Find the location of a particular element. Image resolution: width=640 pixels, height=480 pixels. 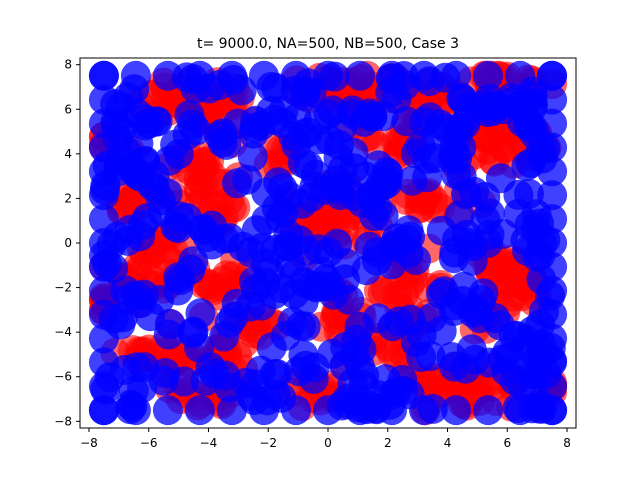

y-tick-label: 8 is located at coordinates (68, 65).